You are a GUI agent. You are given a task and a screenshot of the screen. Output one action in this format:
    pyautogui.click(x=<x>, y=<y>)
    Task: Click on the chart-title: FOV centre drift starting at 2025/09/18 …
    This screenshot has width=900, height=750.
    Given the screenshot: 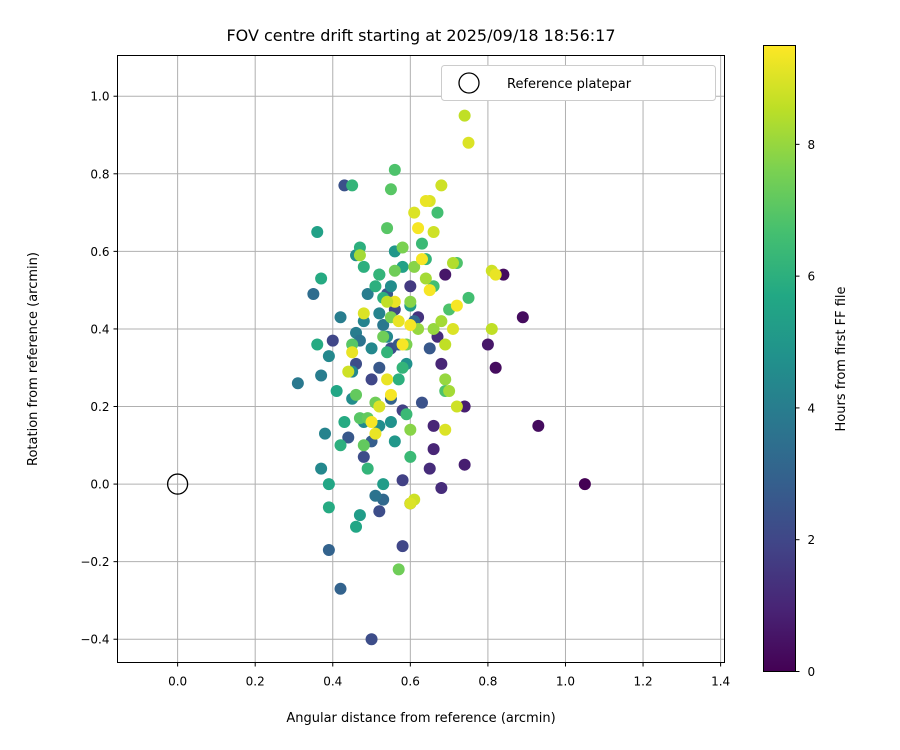 What is the action you would take?
    pyautogui.click(x=420, y=35)
    